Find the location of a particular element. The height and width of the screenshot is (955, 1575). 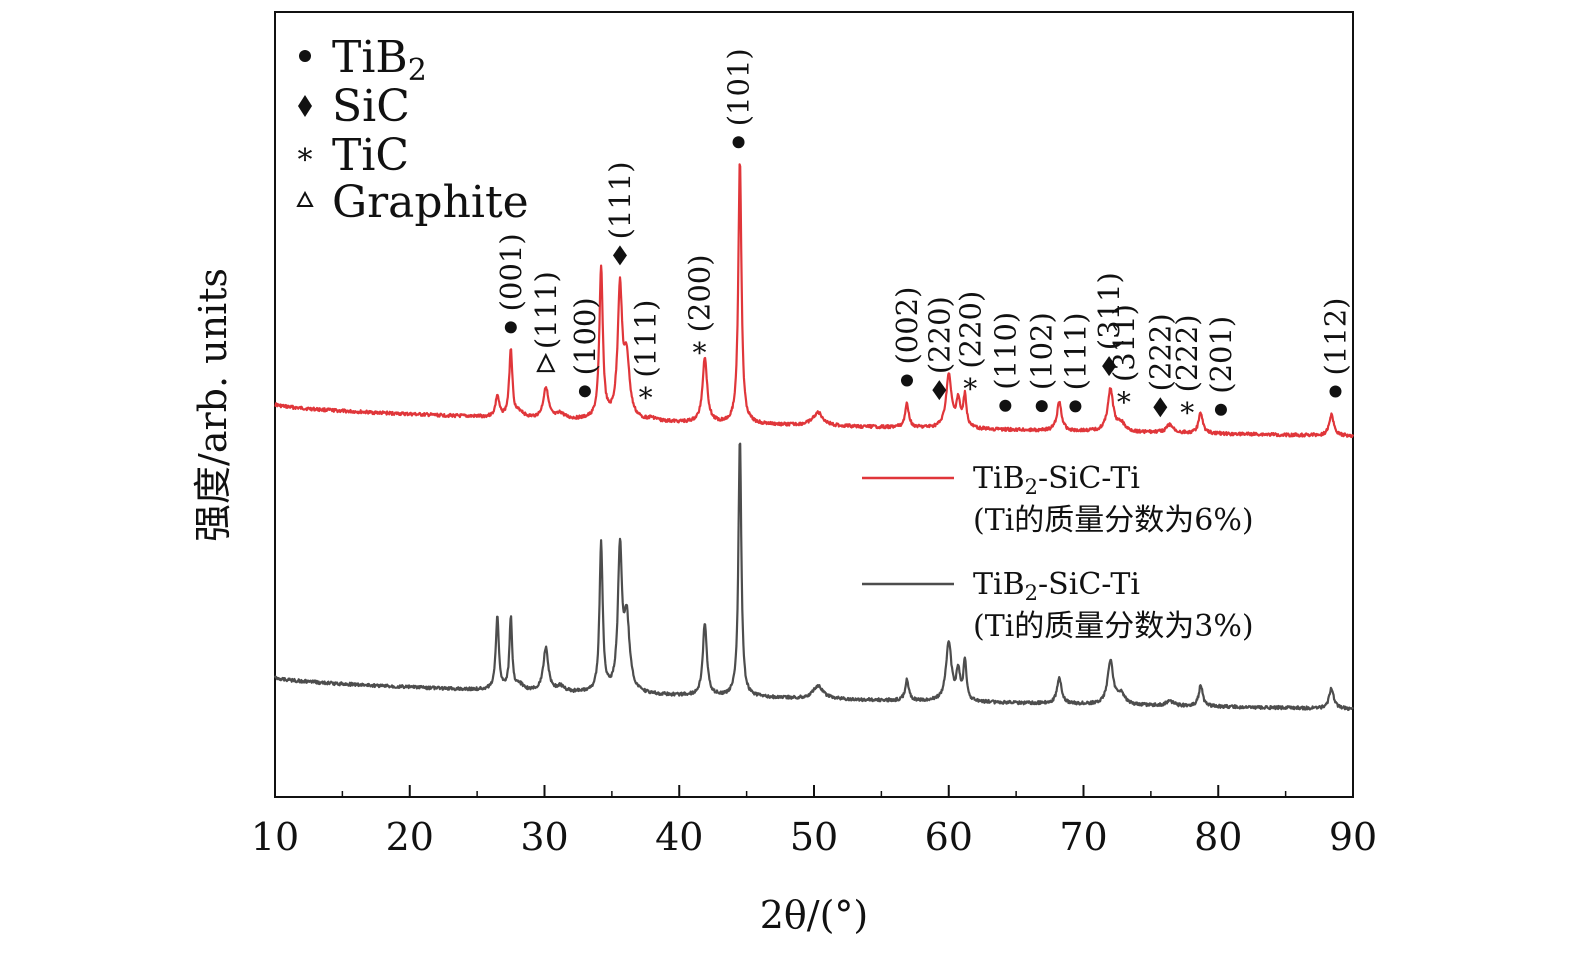

peak-label: (200) is located at coordinates (699, 293).